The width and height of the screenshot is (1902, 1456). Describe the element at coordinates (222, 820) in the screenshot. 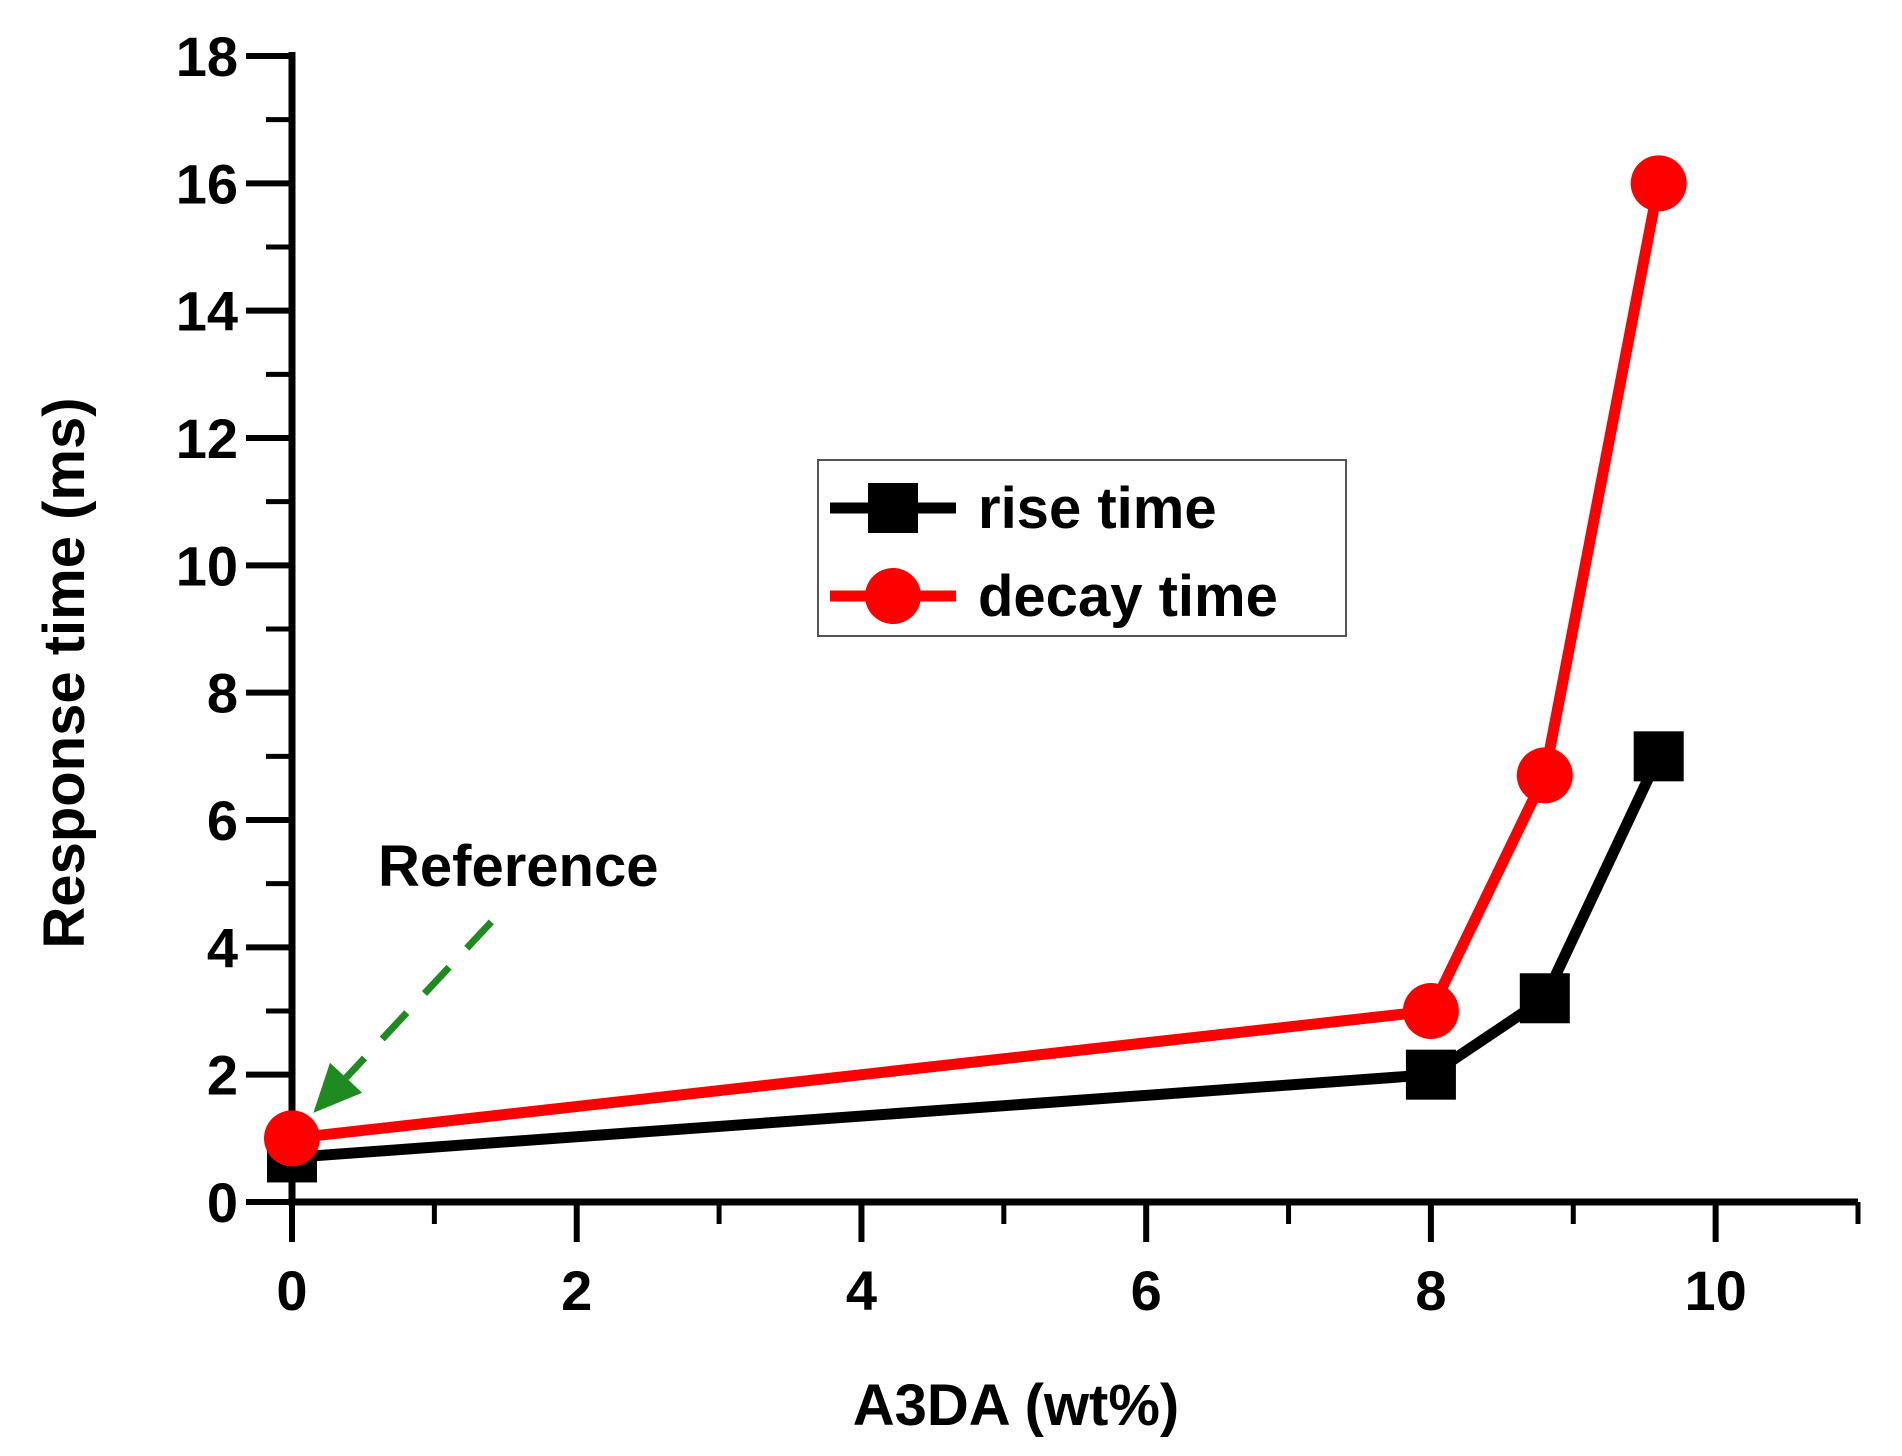

I see `y-tick-label: 6` at that location.